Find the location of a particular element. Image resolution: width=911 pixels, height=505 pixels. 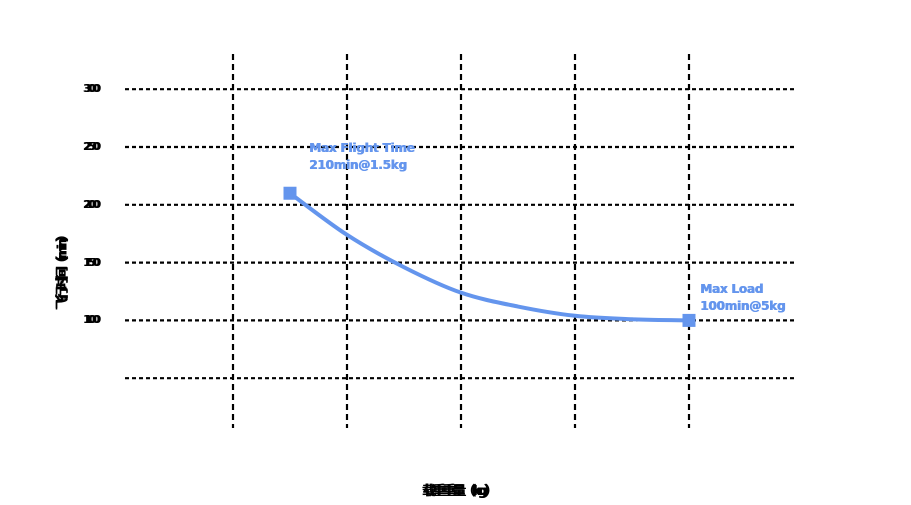

y-tick-label: 200 is located at coordinates (91, 204).